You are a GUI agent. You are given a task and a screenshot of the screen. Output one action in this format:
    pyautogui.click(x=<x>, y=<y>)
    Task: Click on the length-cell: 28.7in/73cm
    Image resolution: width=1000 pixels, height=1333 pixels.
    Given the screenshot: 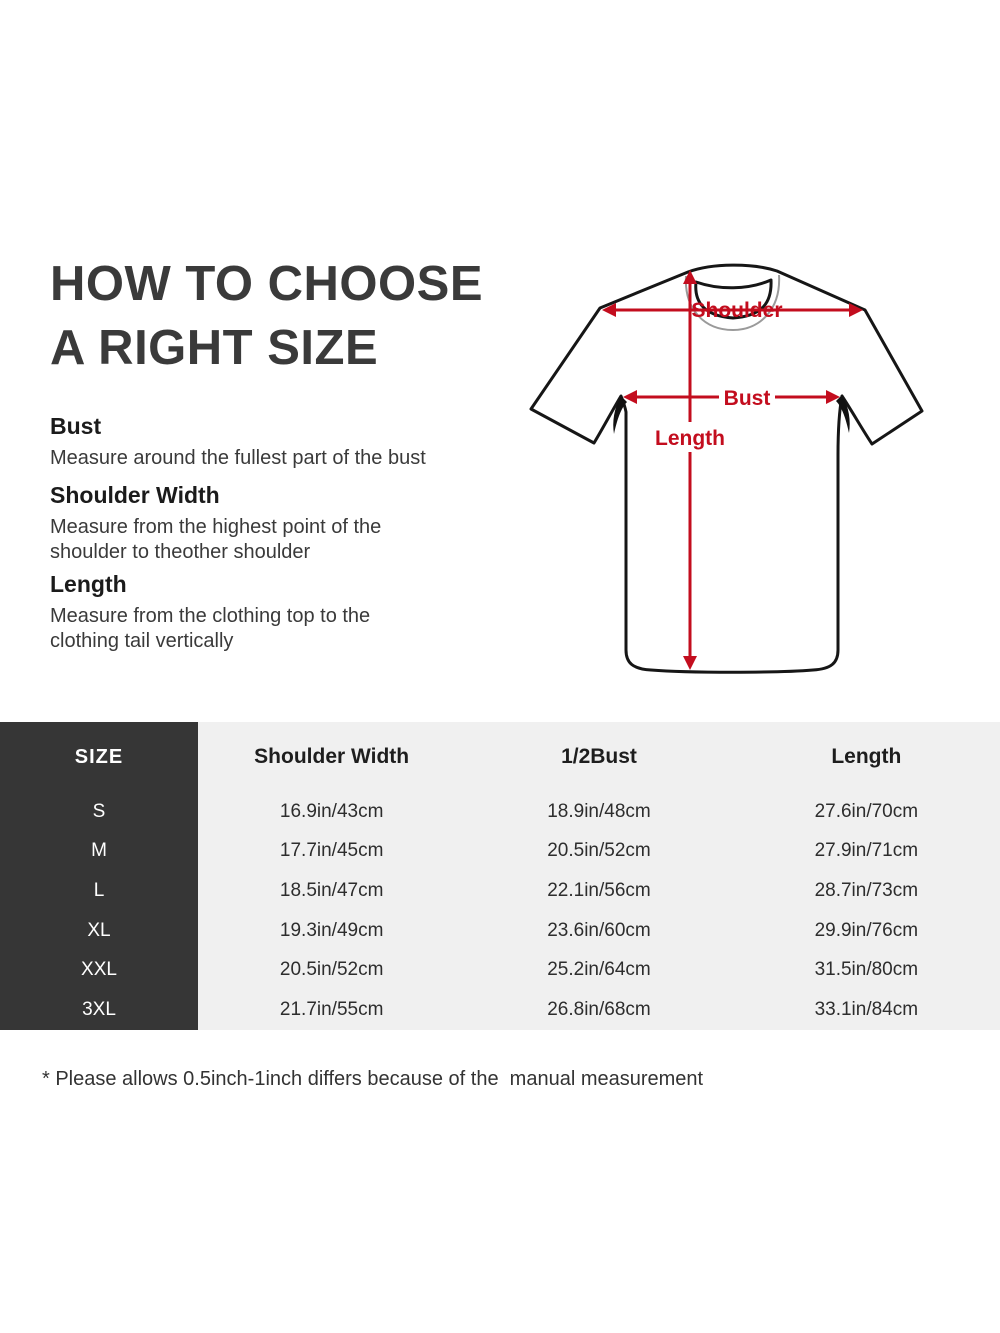 What is the action you would take?
    pyautogui.click(x=866, y=890)
    